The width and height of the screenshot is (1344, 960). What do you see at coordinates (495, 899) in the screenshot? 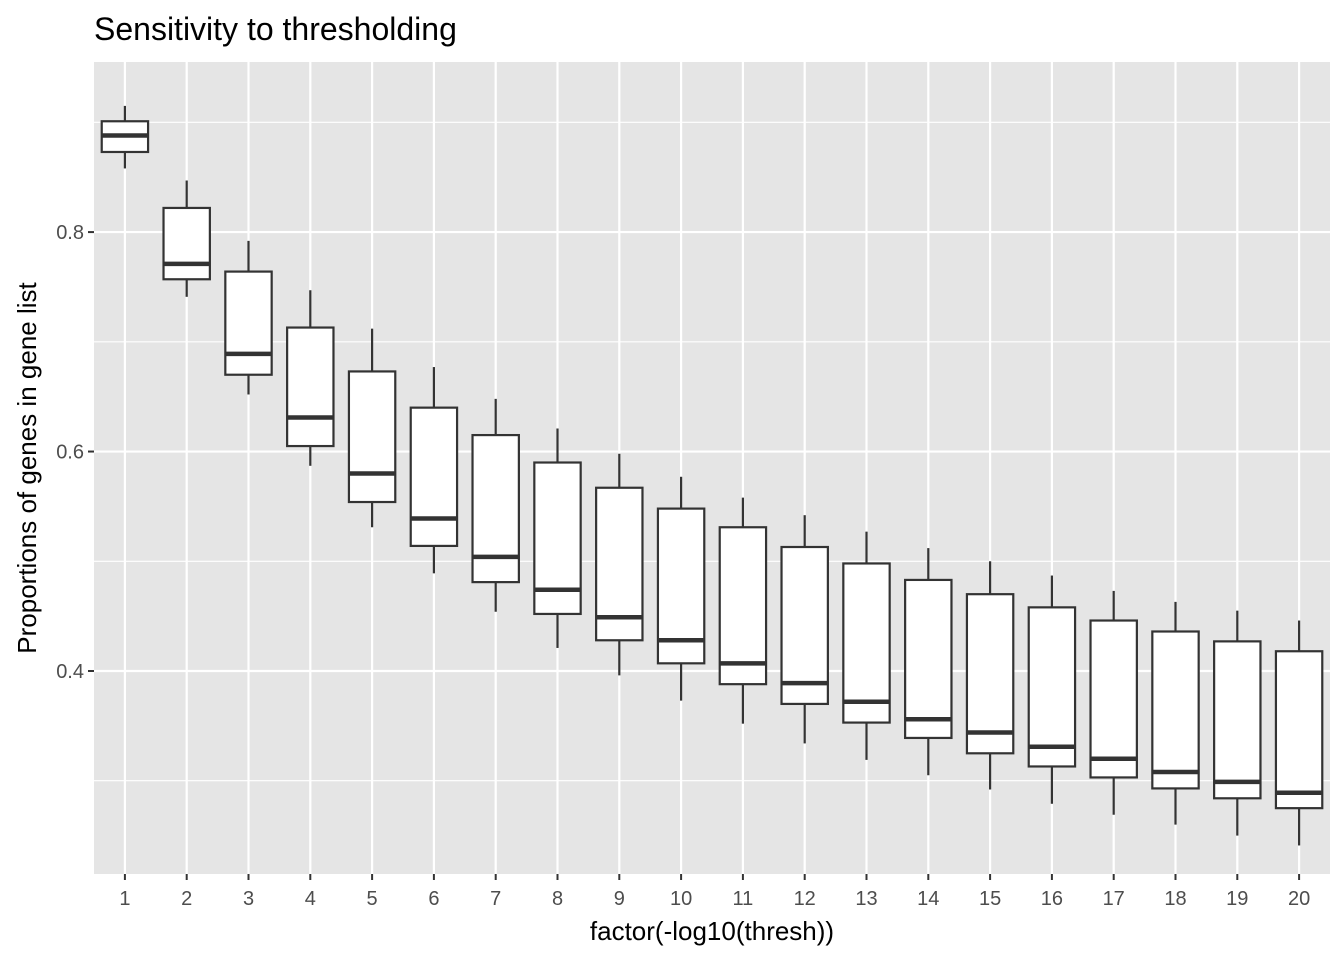
I see `x-tick-label: 7` at bounding box center [495, 899].